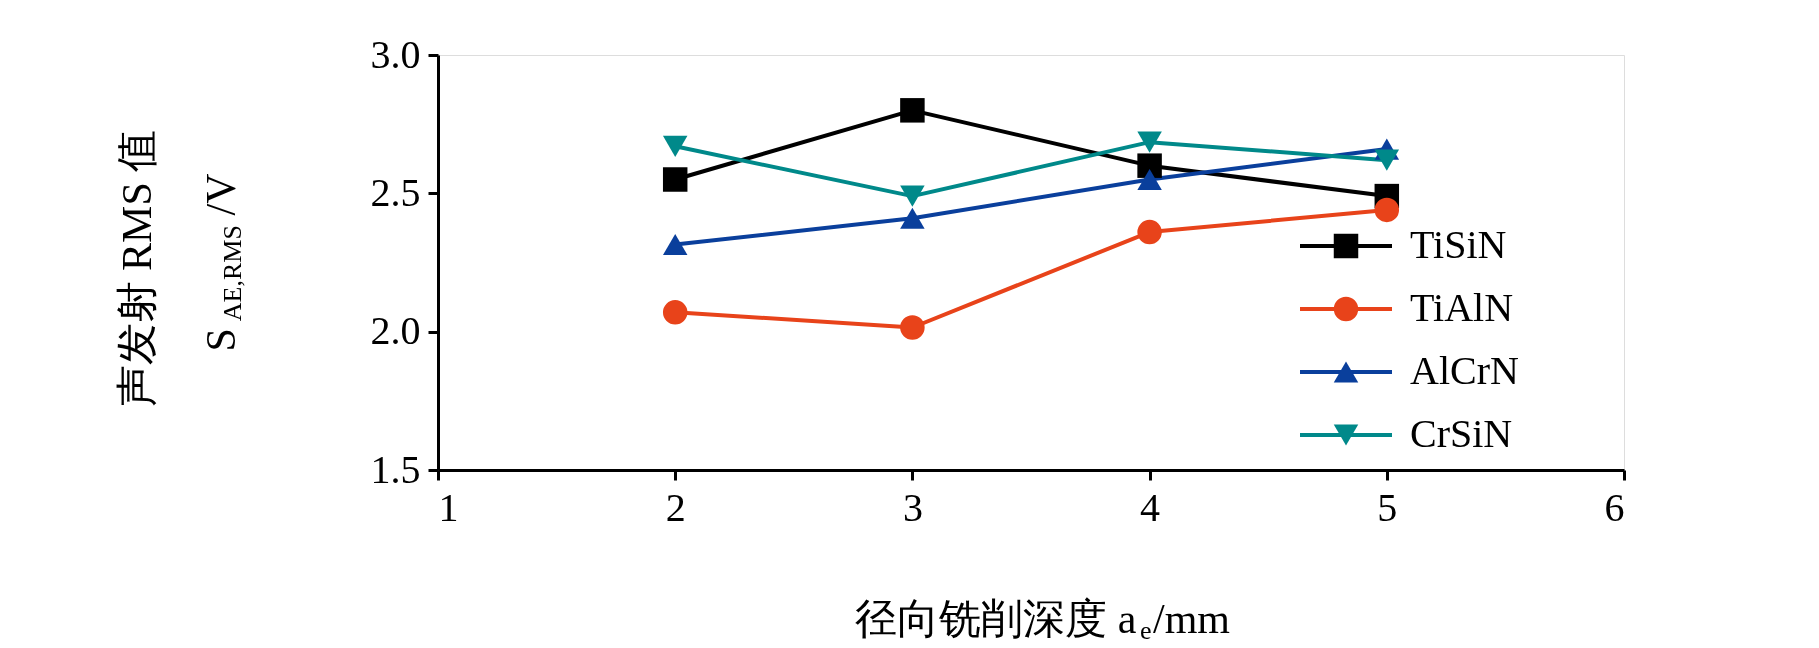 The height and width of the screenshot is (648, 1819). Describe the element at coordinates (1458, 244) in the screenshot. I see `legend-label: TiSiN` at that location.